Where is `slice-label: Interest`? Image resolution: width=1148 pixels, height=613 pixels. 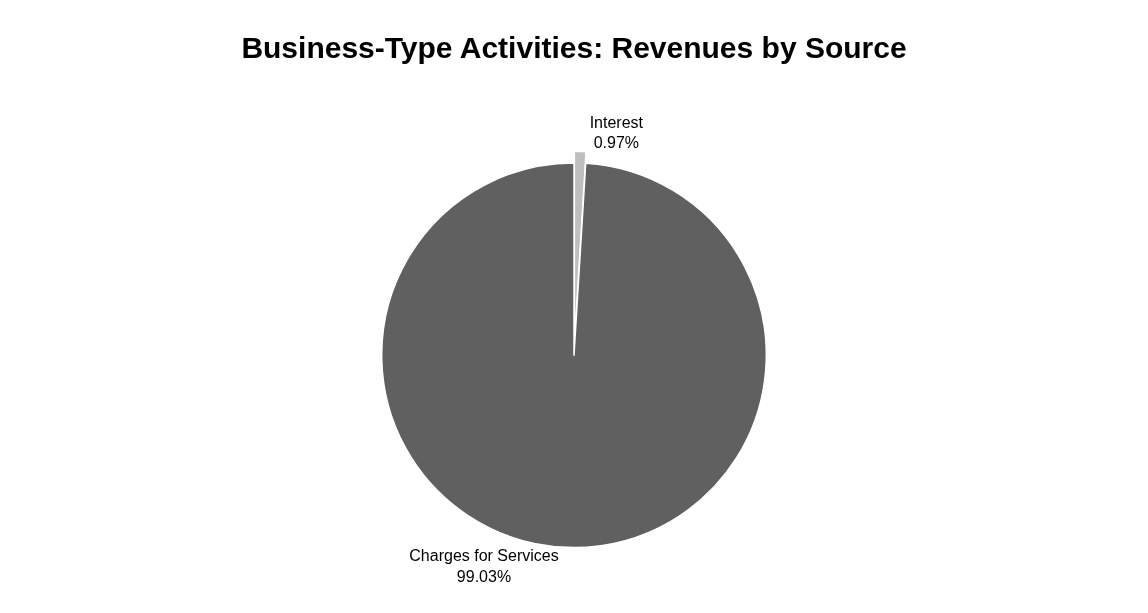
slice-label: Interest is located at coordinates (616, 122).